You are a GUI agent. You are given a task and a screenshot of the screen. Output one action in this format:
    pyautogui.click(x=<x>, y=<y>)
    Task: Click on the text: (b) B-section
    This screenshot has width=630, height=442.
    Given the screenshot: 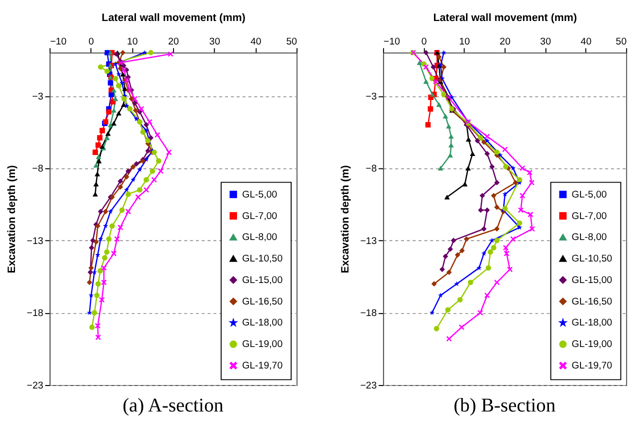 What is the action you would take?
    pyautogui.click(x=505, y=405)
    